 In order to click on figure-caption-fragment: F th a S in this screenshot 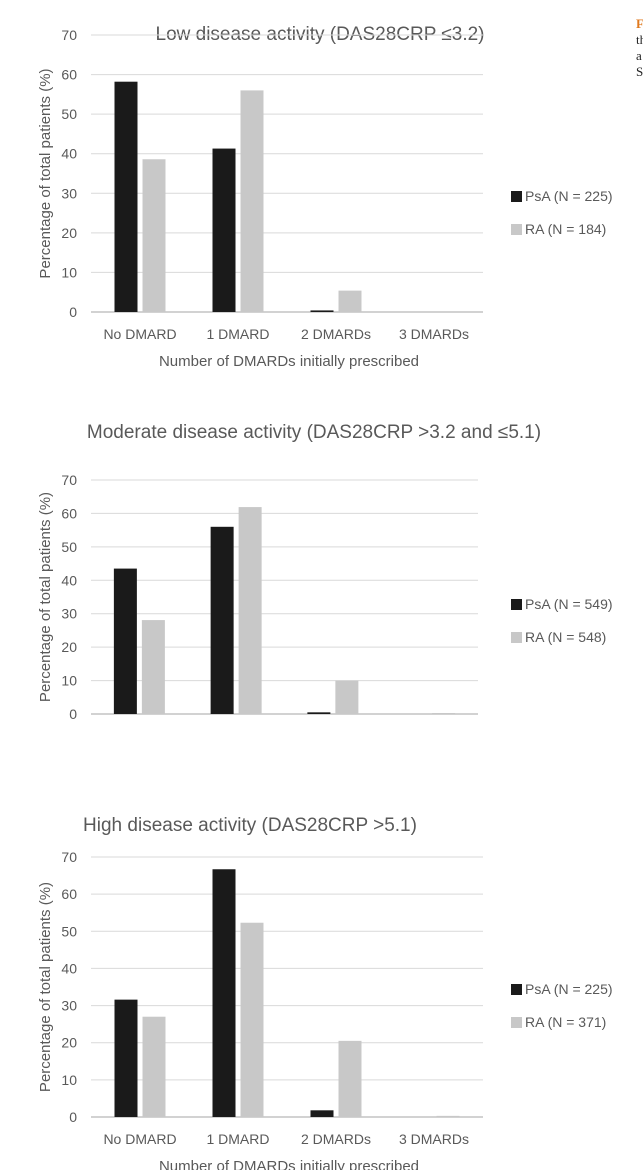, I will do `click(639, 48)`.